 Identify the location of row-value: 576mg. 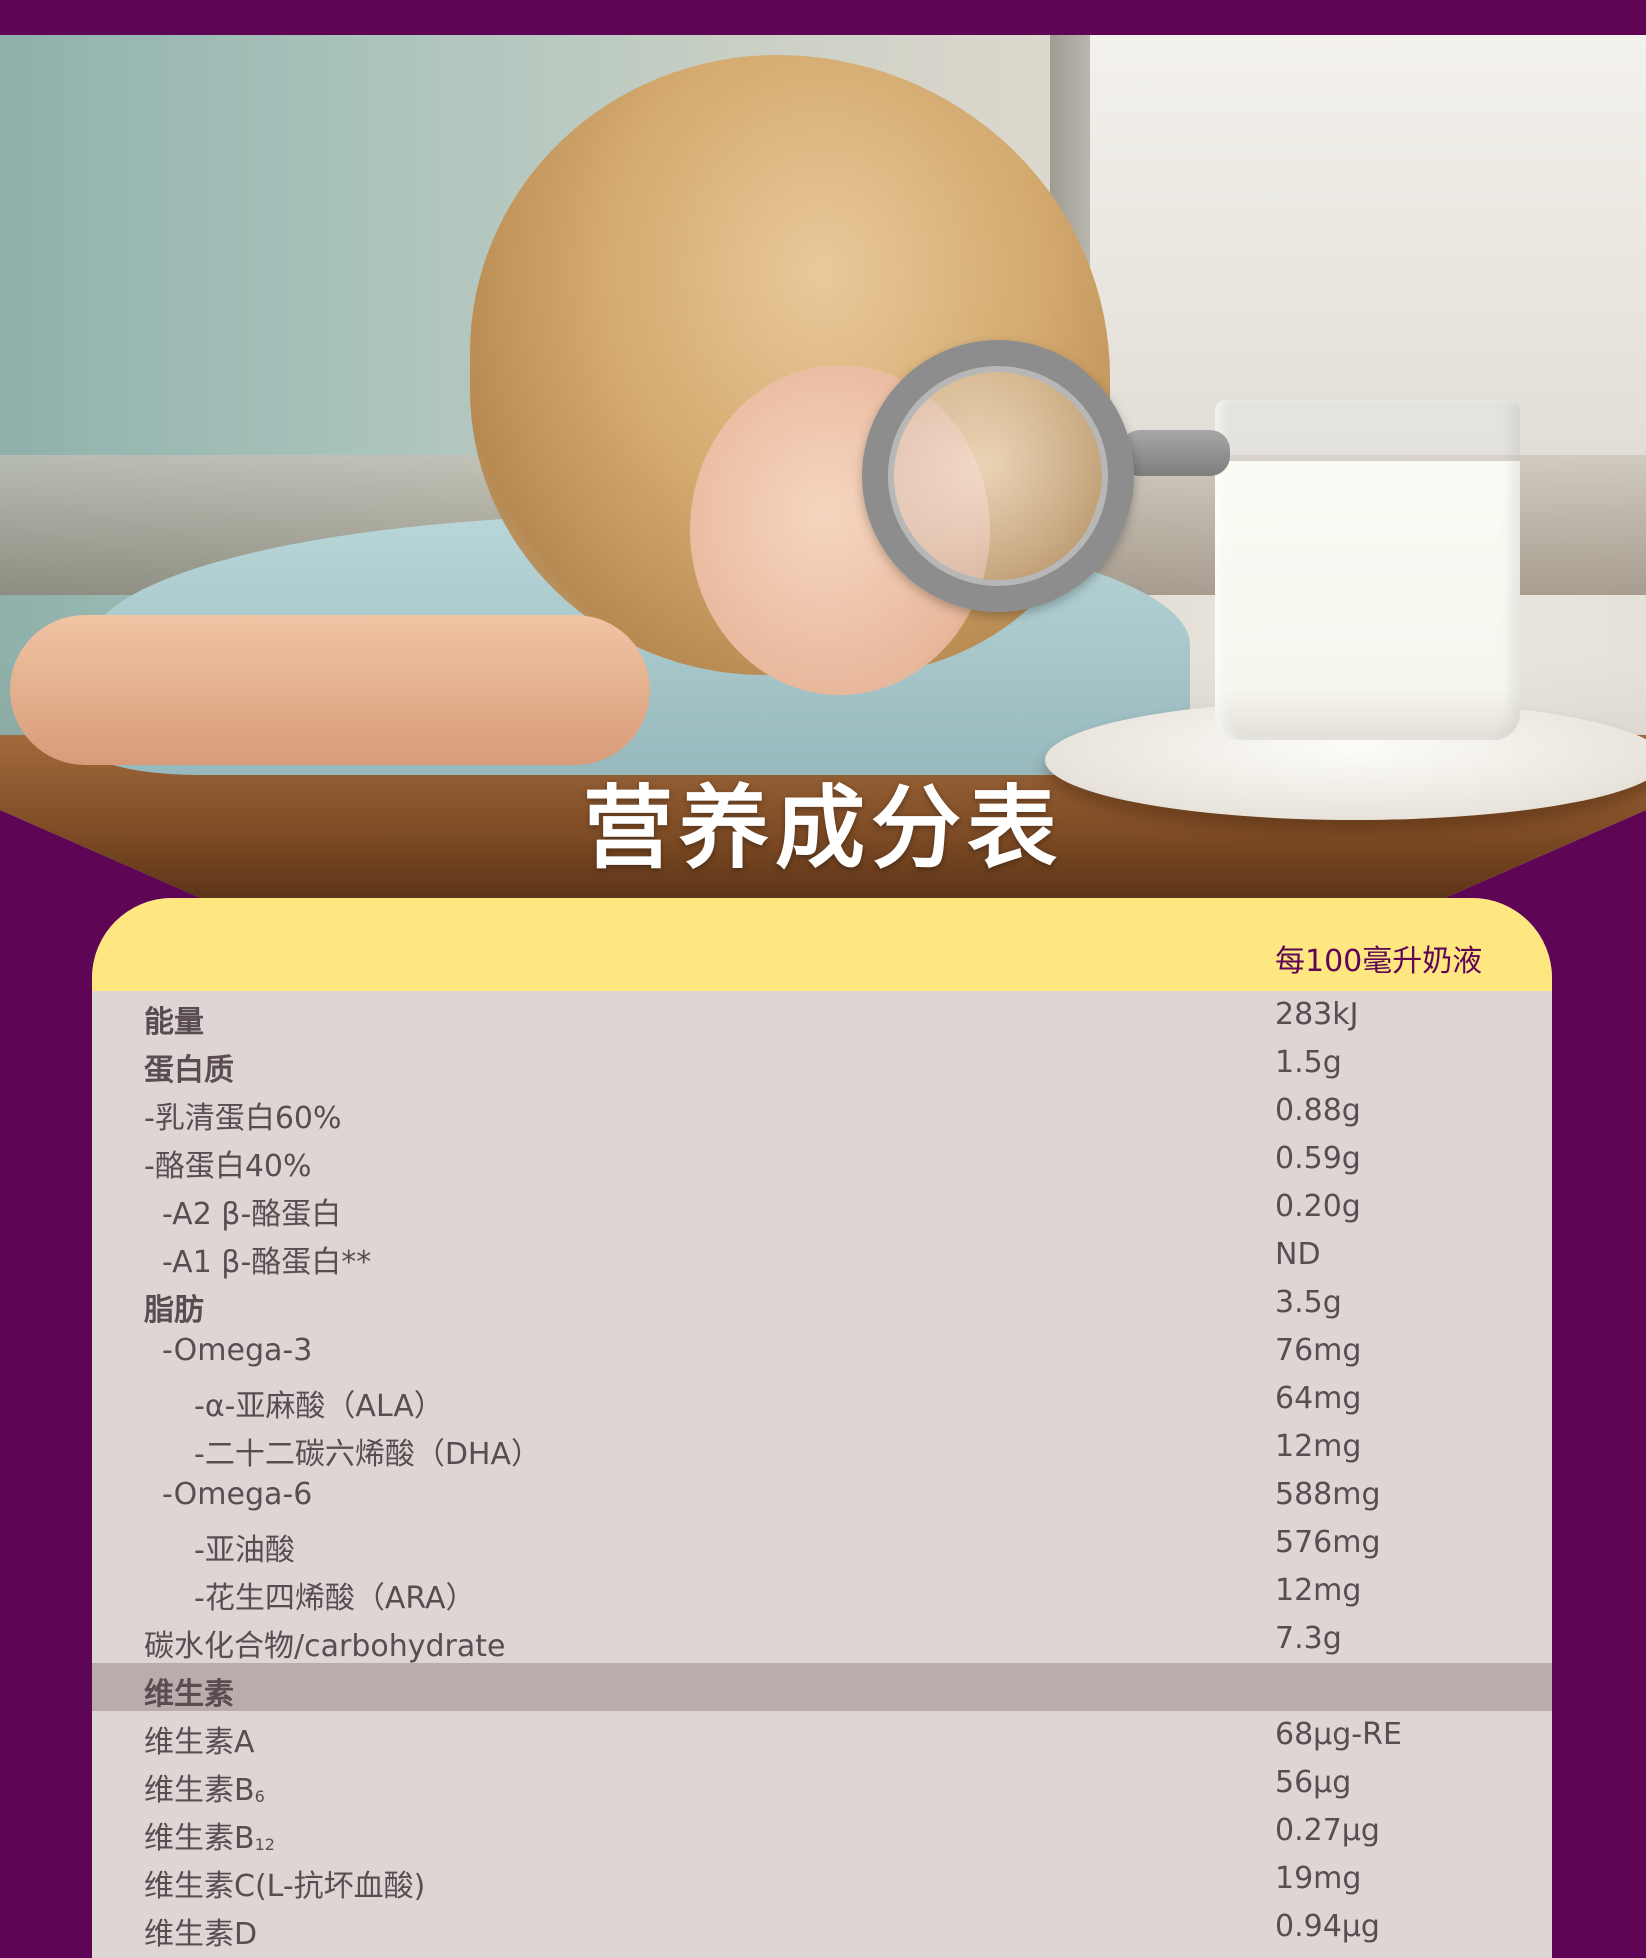
(1328, 1542).